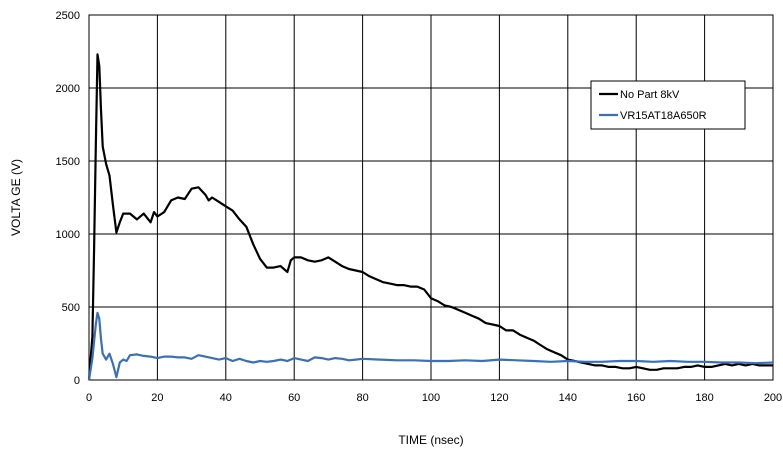 This screenshot has height=453, width=783. What do you see at coordinates (77, 381) in the screenshot?
I see `y-tick-label: 0` at bounding box center [77, 381].